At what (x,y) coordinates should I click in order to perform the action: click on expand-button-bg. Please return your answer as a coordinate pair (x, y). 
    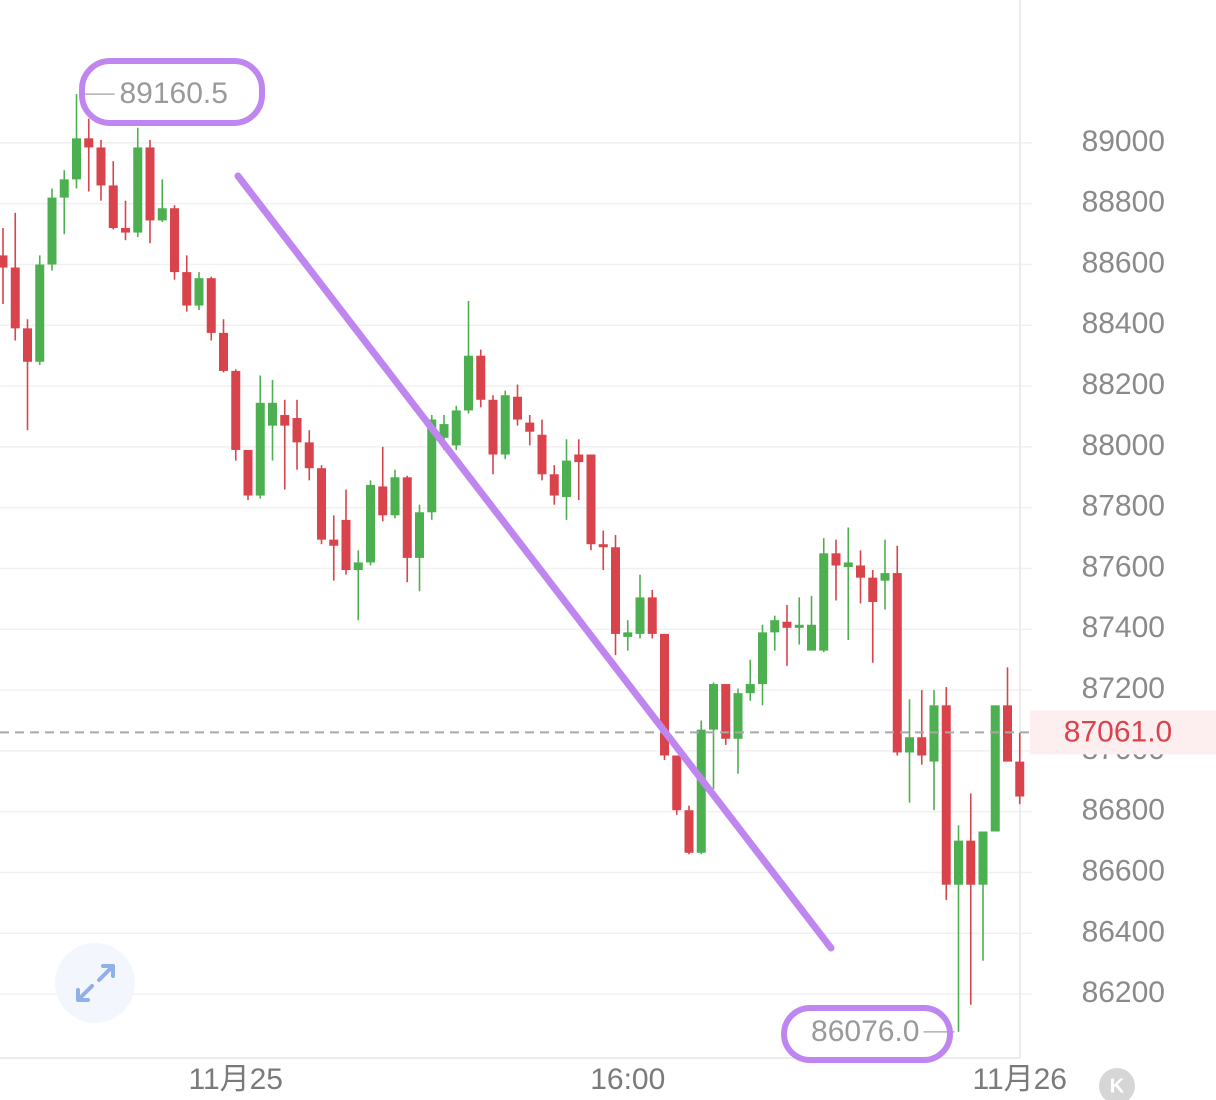
    Looking at the image, I should click on (95, 983).